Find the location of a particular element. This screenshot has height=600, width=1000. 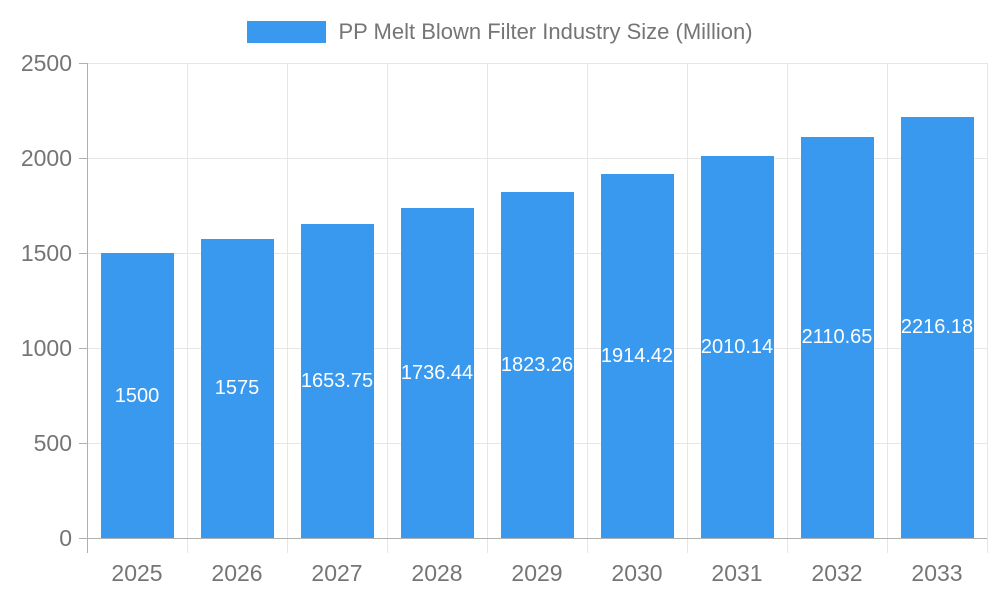

bar-2028 is located at coordinates (437, 373).